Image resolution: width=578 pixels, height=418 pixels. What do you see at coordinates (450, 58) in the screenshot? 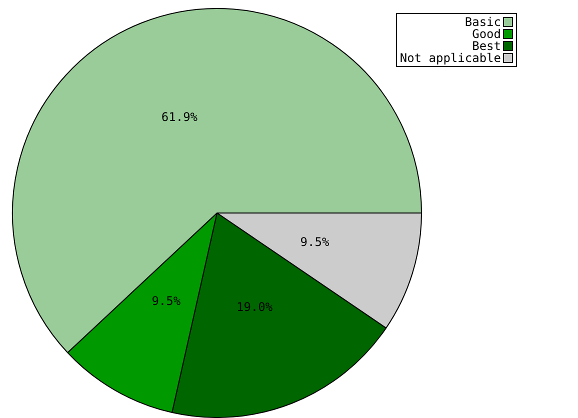
I see `legend-label: Not applicable` at bounding box center [450, 58].